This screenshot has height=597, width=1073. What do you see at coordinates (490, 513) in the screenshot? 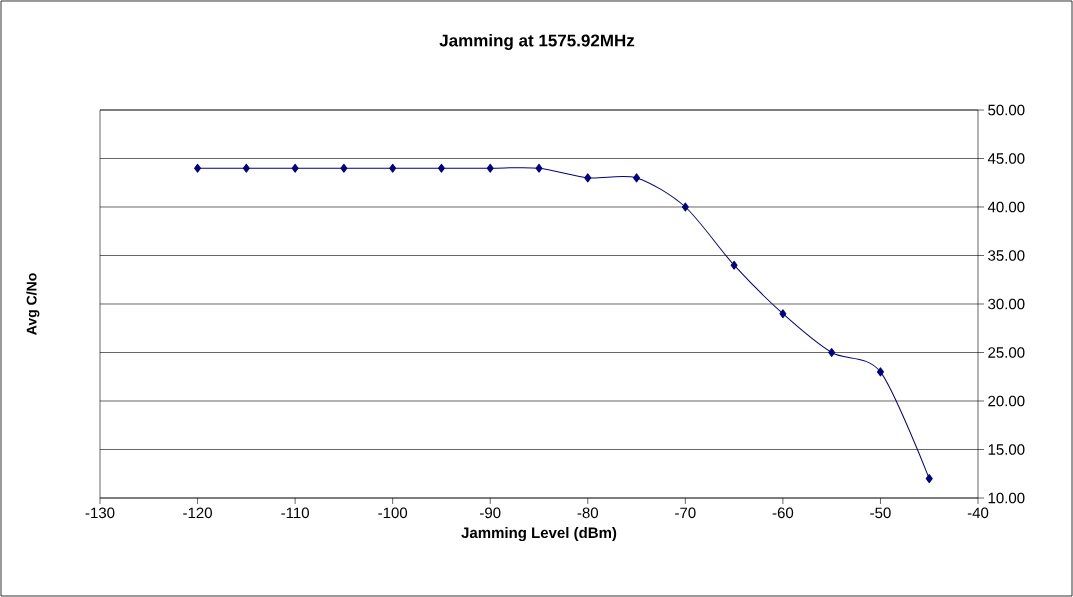
I see `x-tick-label: -90` at bounding box center [490, 513].